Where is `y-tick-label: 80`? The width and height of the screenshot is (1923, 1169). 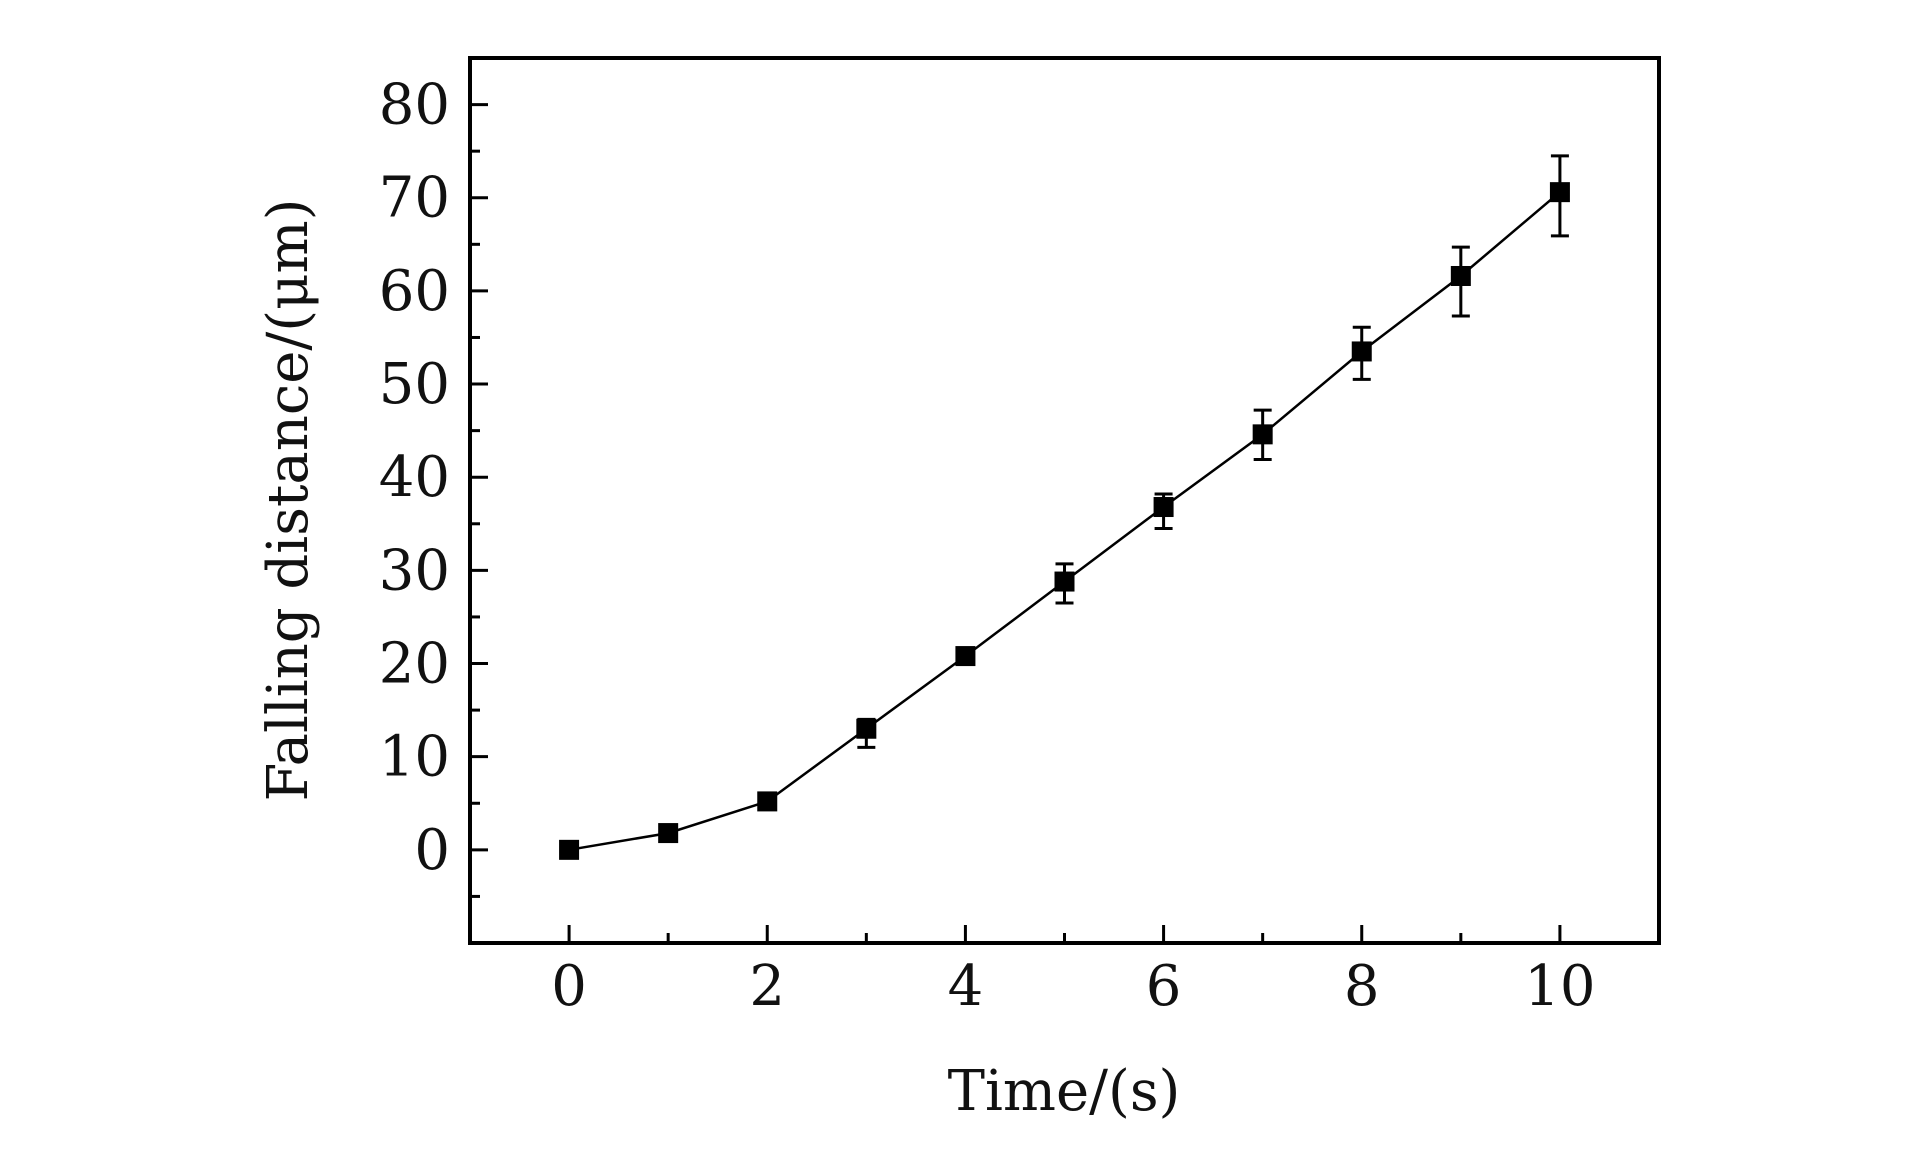
y-tick-label: 80 is located at coordinates (414, 105).